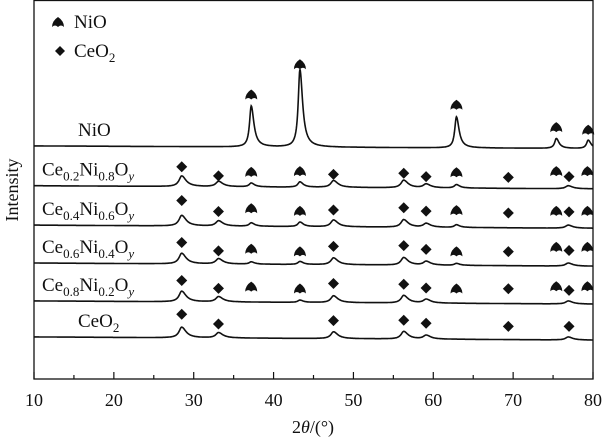 Image resolution: width=604 pixels, height=443 pixels. I want to click on x-tick-label: 80, so click(593, 400).